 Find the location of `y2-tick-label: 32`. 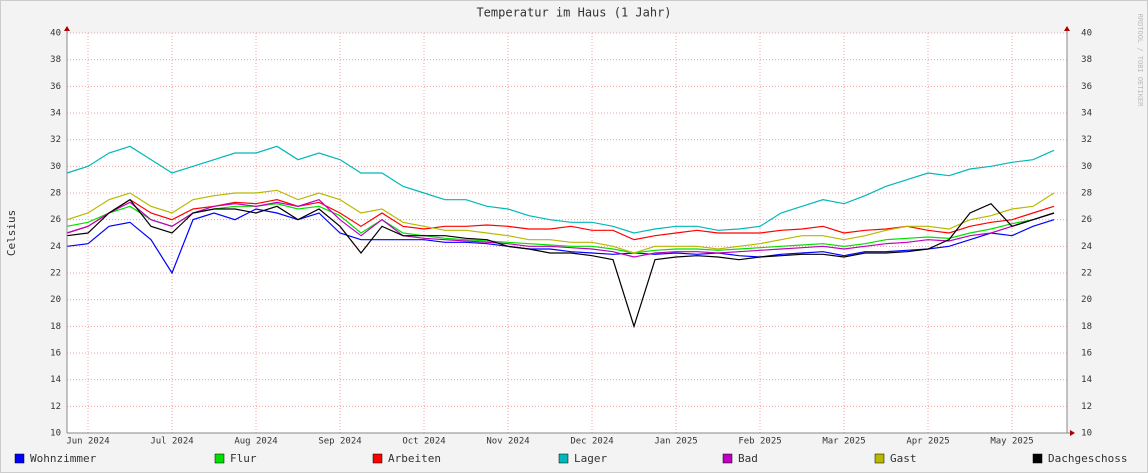

y2-tick-label: 32 is located at coordinates (1086, 140).